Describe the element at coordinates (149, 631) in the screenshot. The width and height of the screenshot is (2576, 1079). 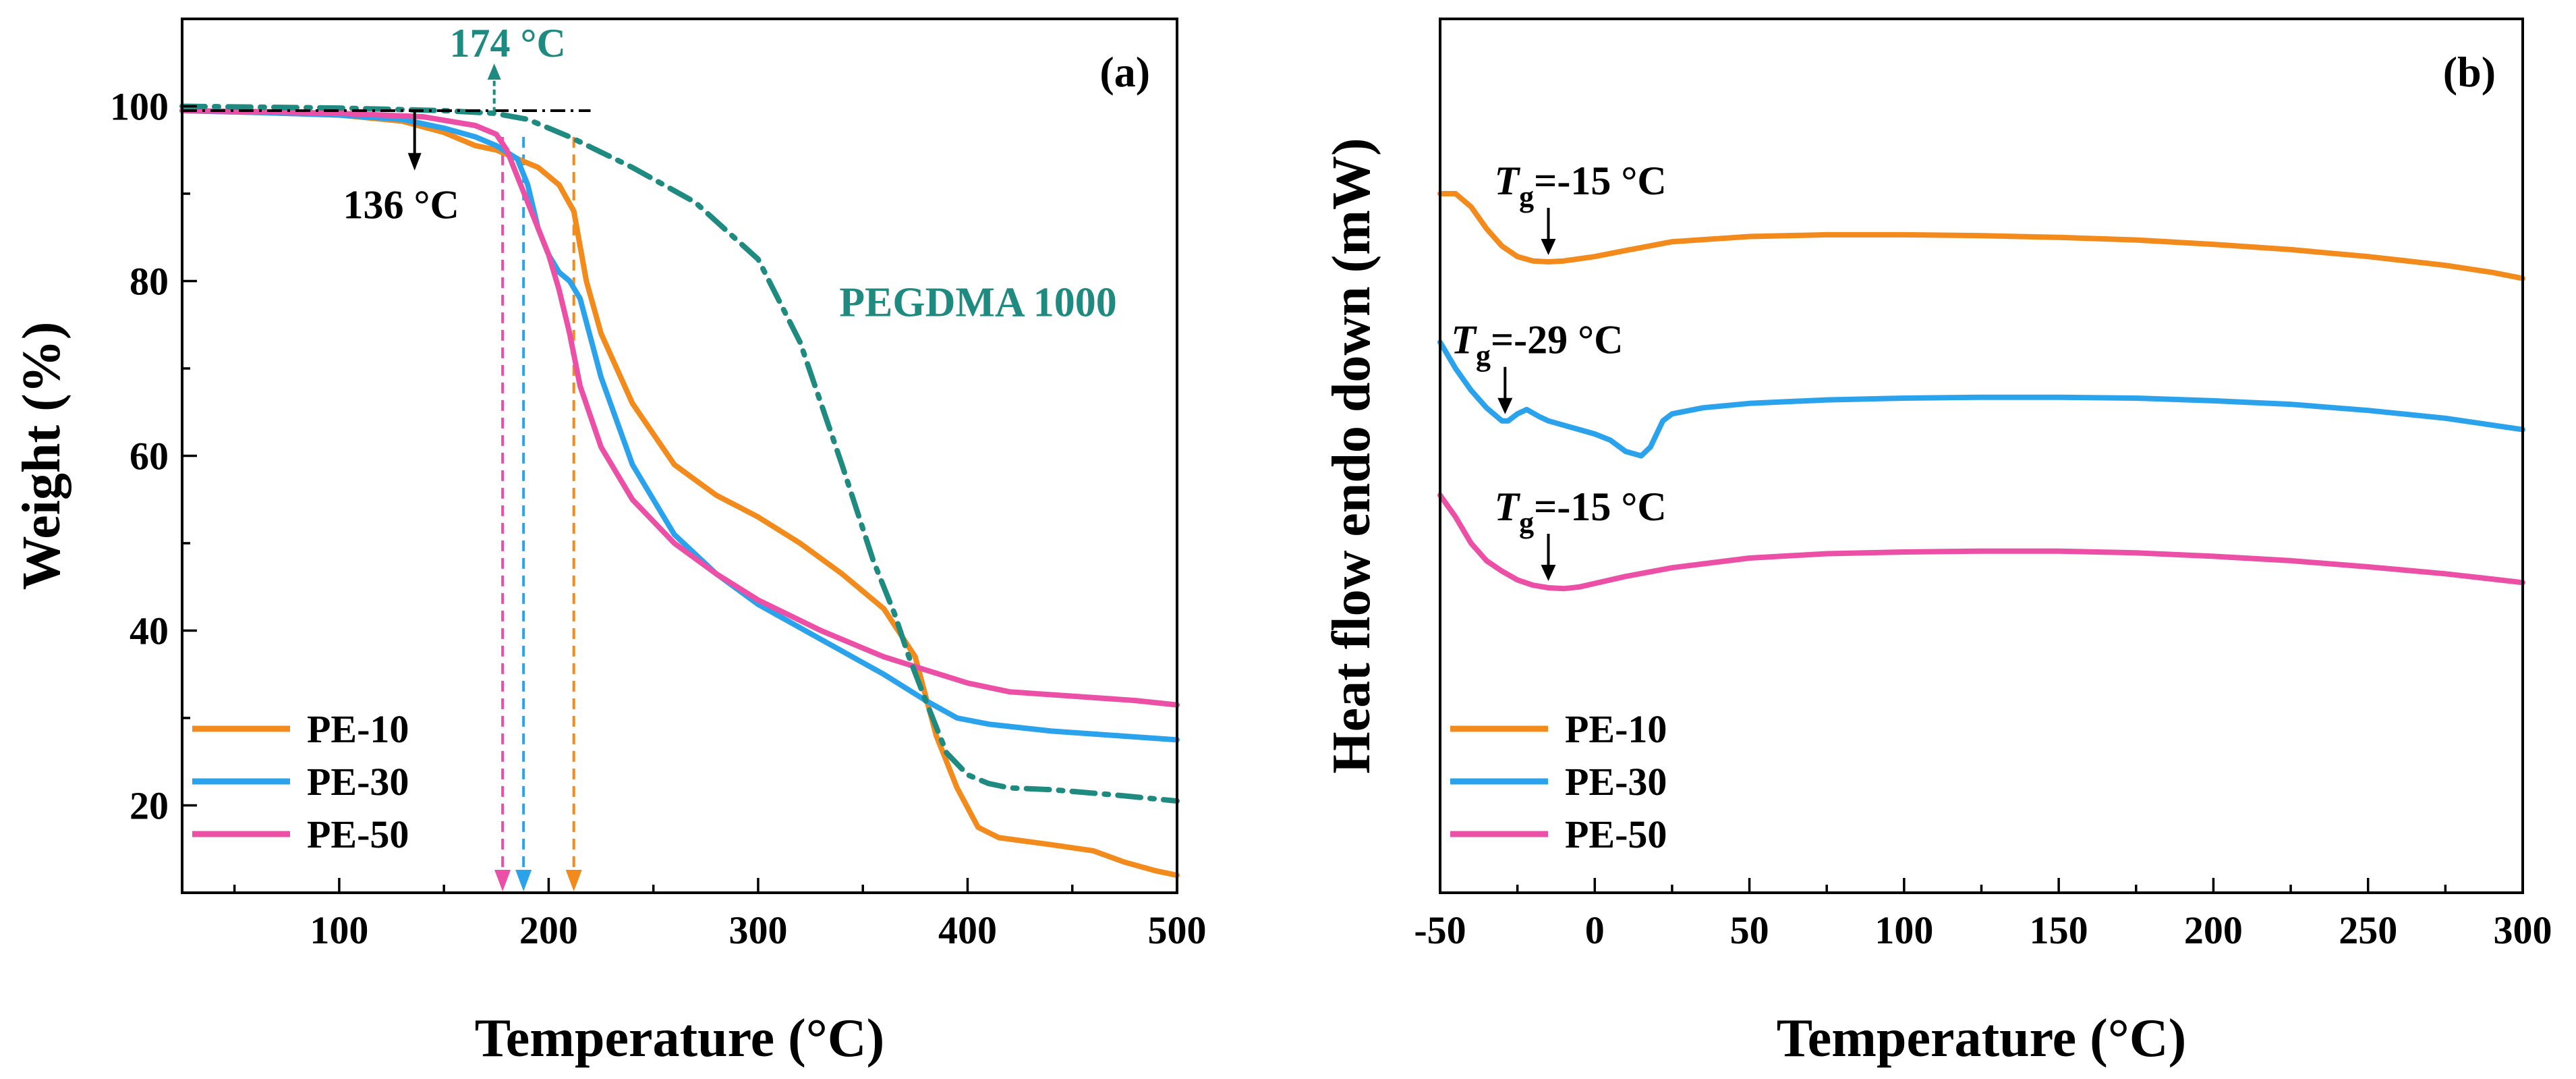
I see `y-tick-label: 40` at that location.